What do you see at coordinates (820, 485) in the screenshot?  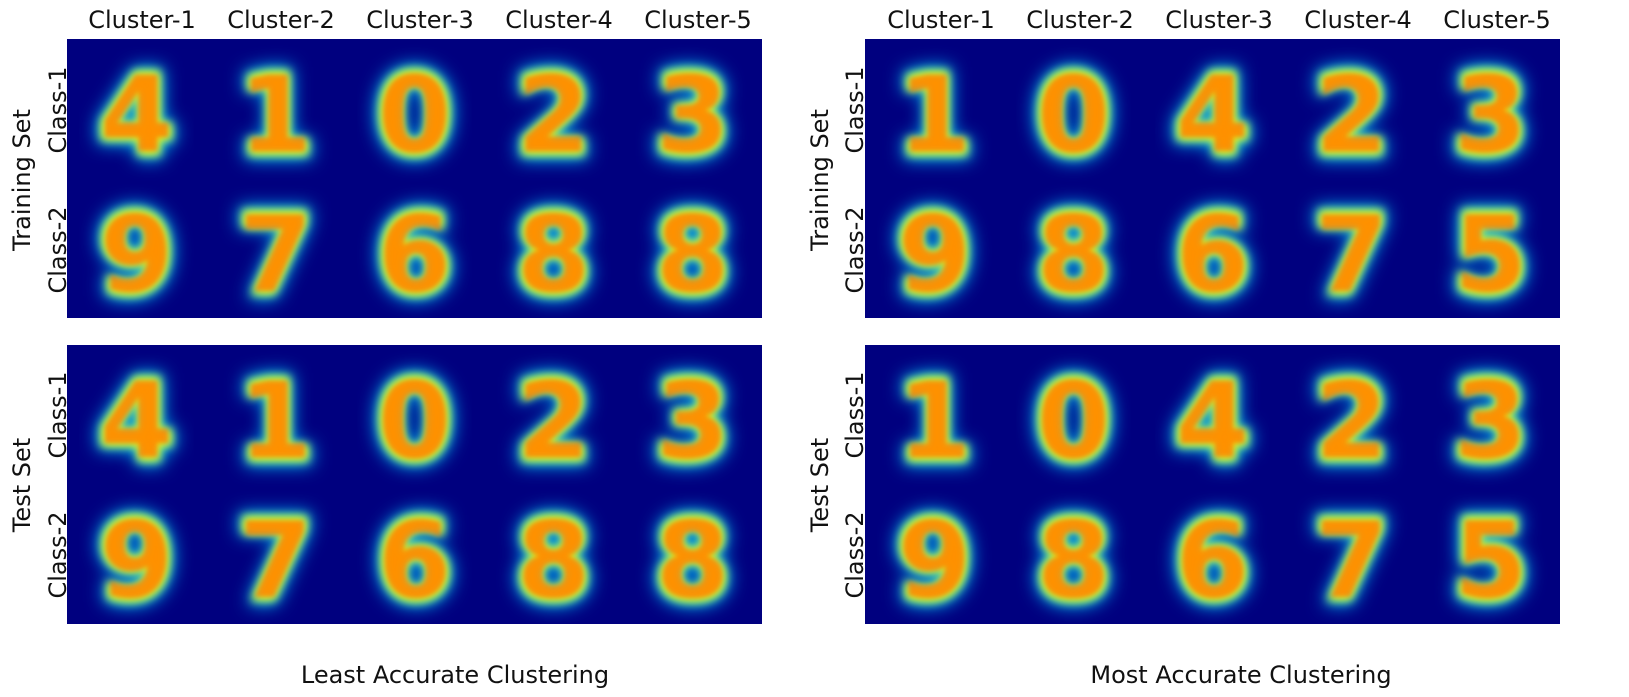 I see `set-label-test: Test Set` at bounding box center [820, 485].